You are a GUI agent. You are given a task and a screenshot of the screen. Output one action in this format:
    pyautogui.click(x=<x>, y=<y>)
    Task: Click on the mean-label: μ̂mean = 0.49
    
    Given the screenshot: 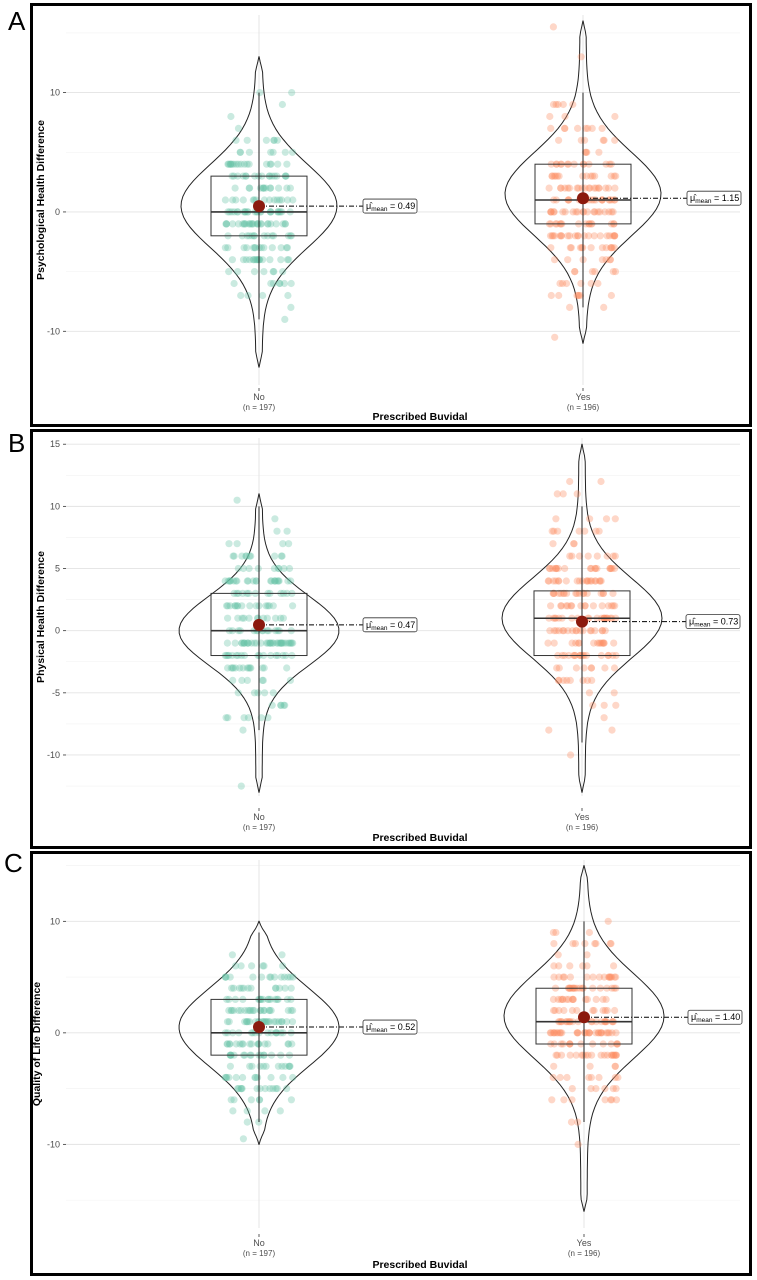 What is the action you would take?
    pyautogui.click(x=390, y=207)
    